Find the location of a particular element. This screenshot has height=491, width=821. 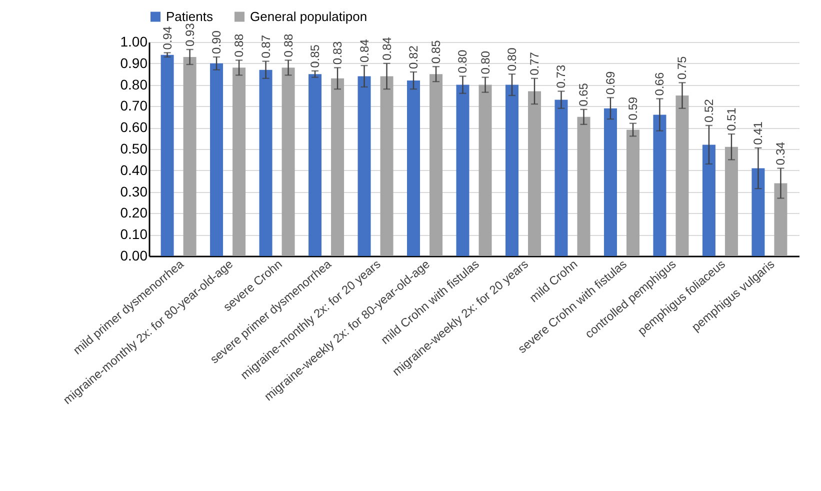

y-tick-label: 0.20 is located at coordinates (134, 212).